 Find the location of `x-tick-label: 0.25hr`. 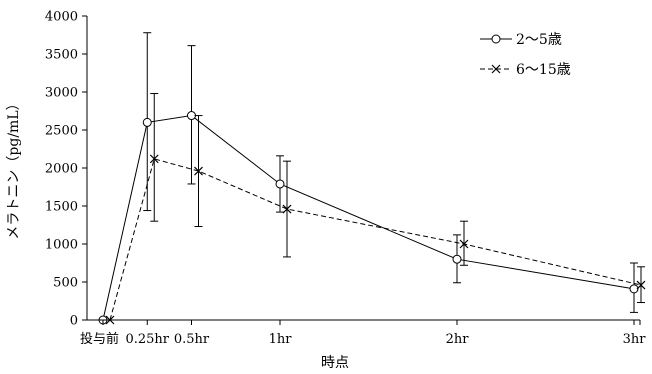

x-tick-label: 0.25hr is located at coordinates (147, 339).